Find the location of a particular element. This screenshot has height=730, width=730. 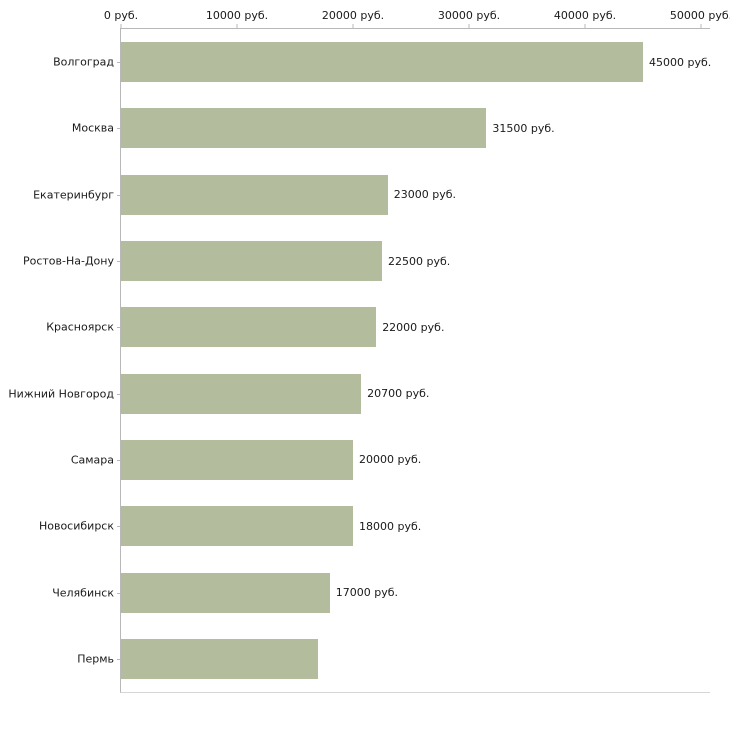

value-label: 22500 руб. is located at coordinates (419, 261).